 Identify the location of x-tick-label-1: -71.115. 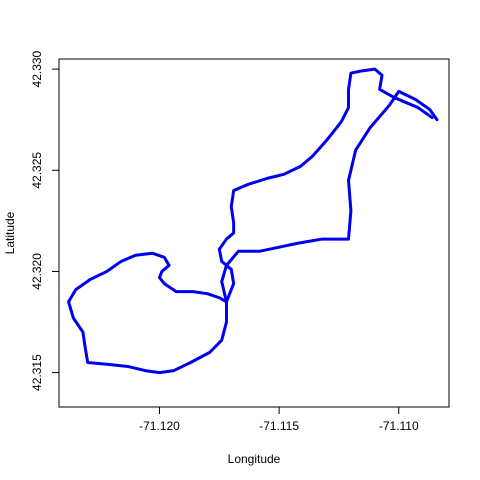
(279, 426).